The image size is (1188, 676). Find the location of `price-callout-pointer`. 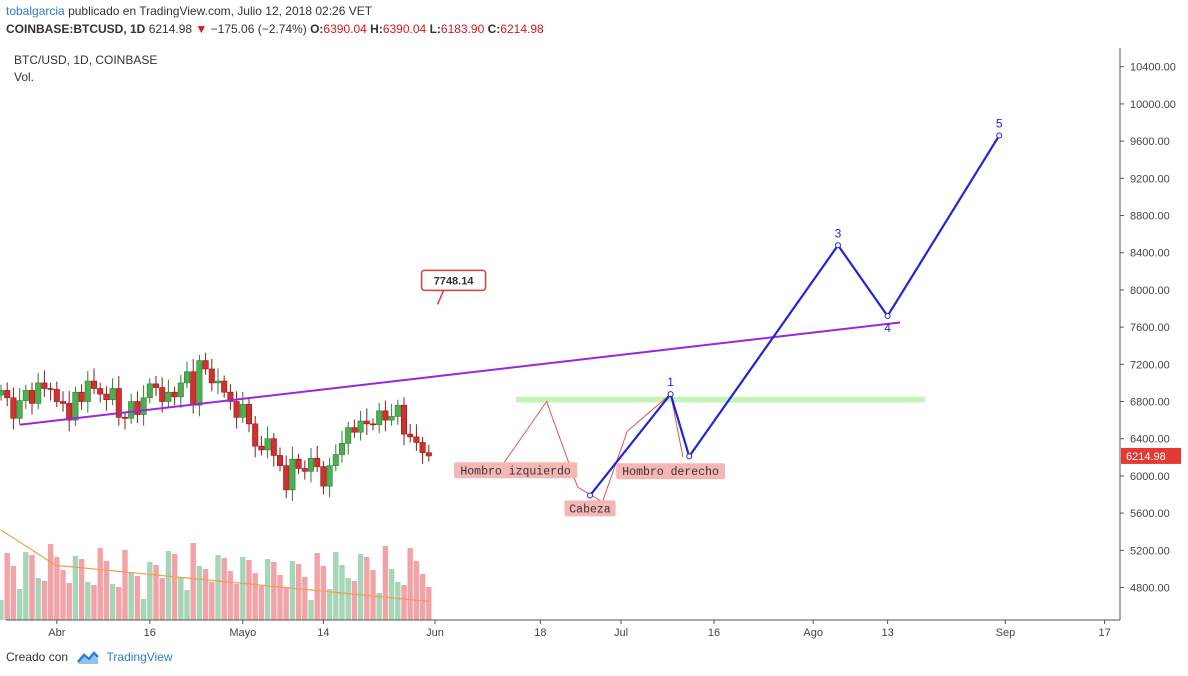

price-callout-pointer is located at coordinates (440, 297).